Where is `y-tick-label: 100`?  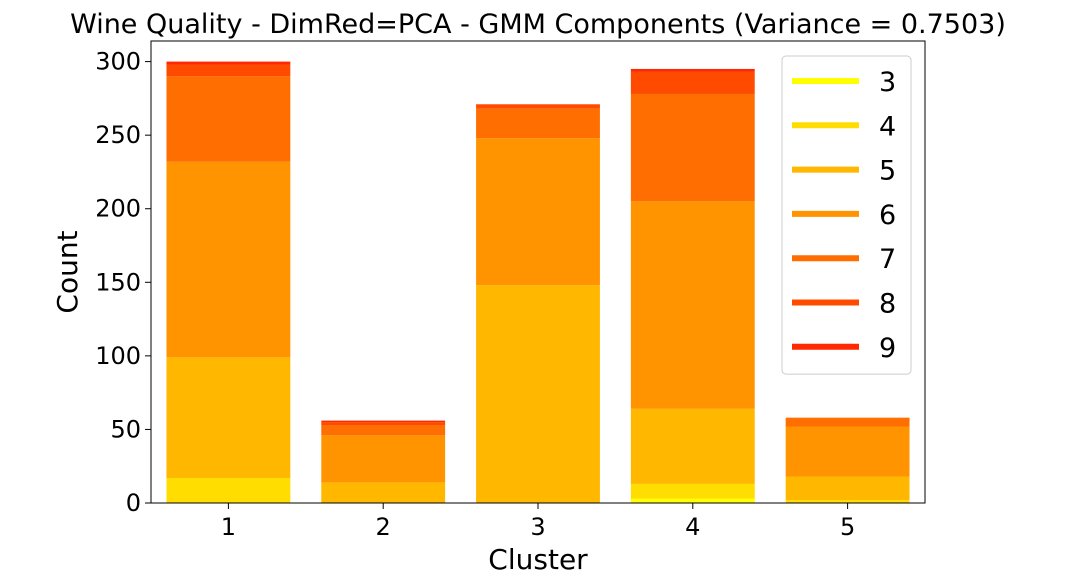 y-tick-label: 100 is located at coordinates (118, 356).